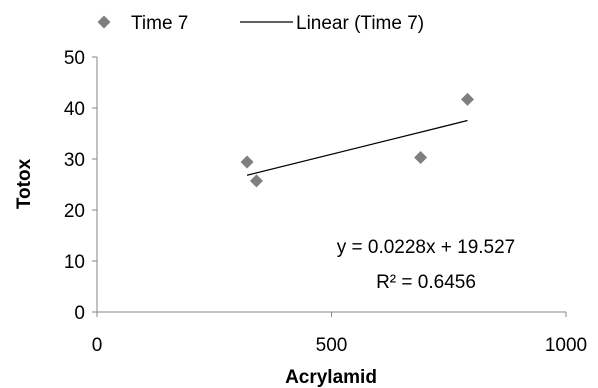  I want to click on legend-label-linear: Linear (Time 7), so click(360, 23).